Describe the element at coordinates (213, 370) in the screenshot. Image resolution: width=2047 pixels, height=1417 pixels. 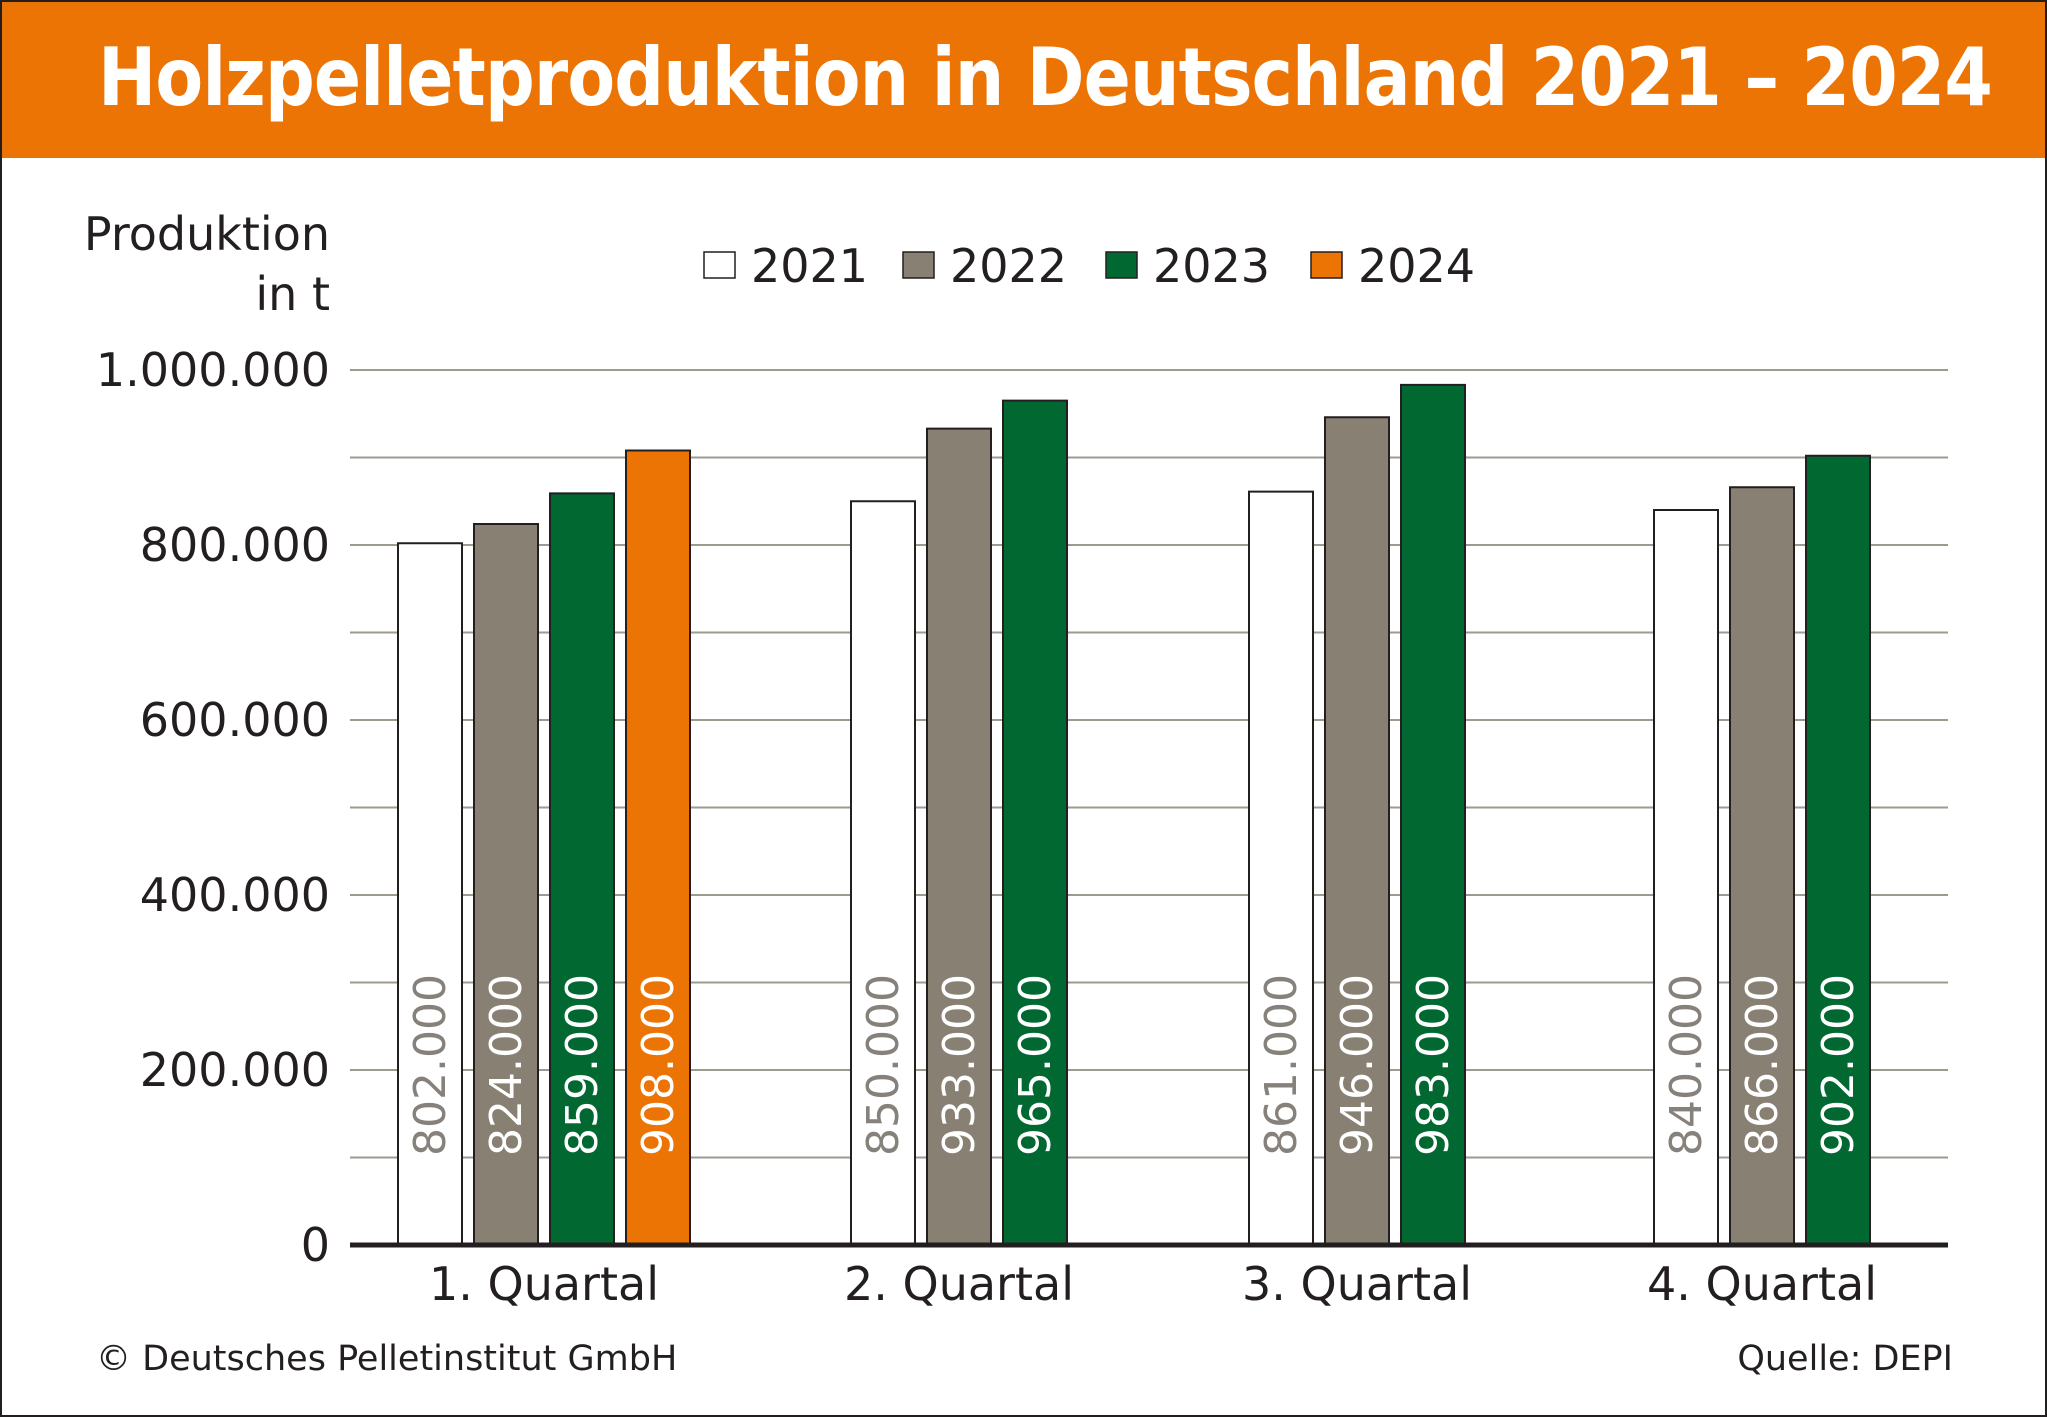
I see `y-tick-label: 1.000.000` at that location.